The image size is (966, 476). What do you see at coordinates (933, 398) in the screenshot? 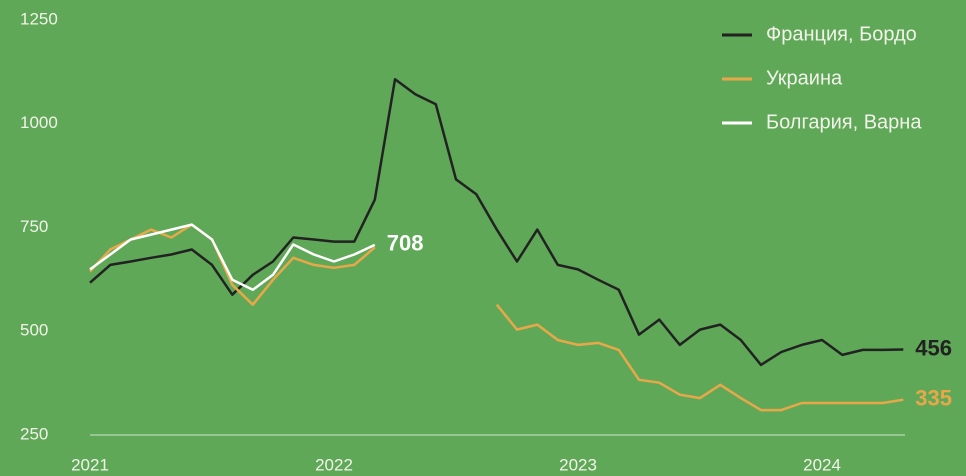
I see `end-label: 335` at bounding box center [933, 398].